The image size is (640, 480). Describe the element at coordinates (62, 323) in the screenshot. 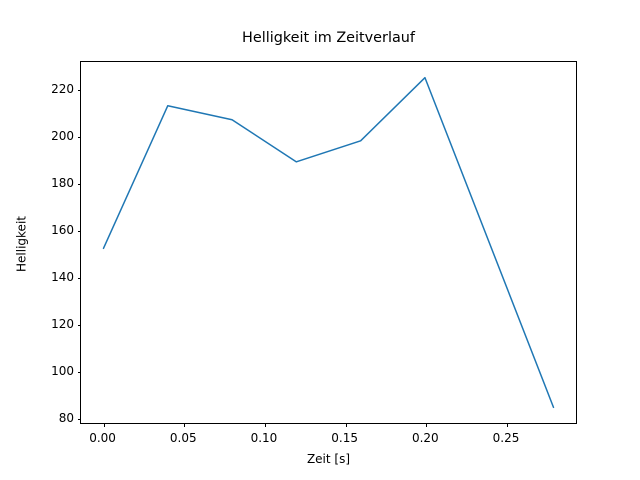

I see `y-tick-label: 120` at that location.